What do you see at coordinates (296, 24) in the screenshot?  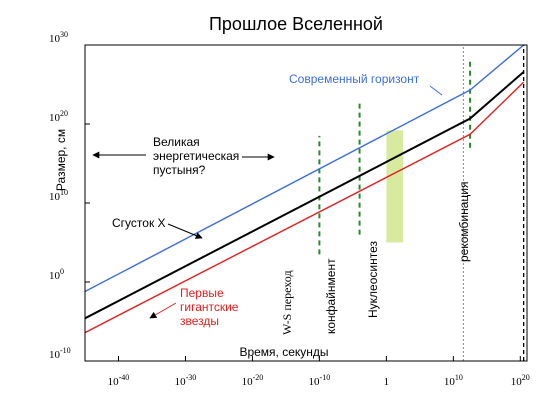 I see `chart-title: Прошлое Вселенной` at bounding box center [296, 24].